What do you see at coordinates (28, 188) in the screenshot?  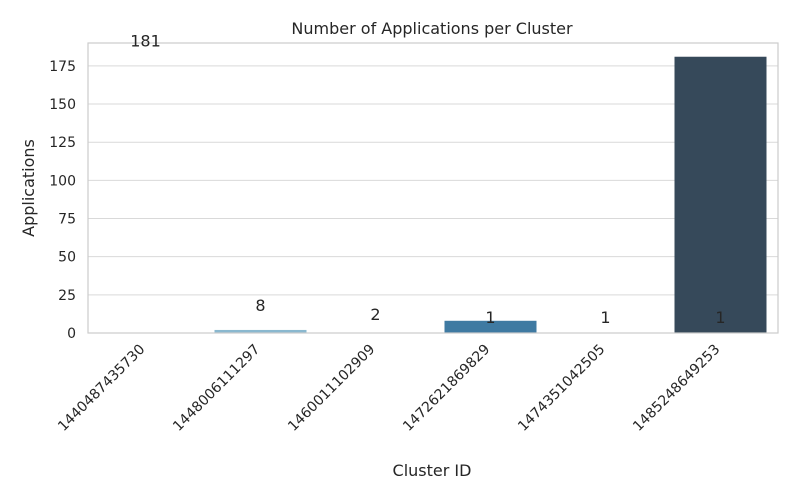 I see `y-axis-label: Applications` at bounding box center [28, 188].